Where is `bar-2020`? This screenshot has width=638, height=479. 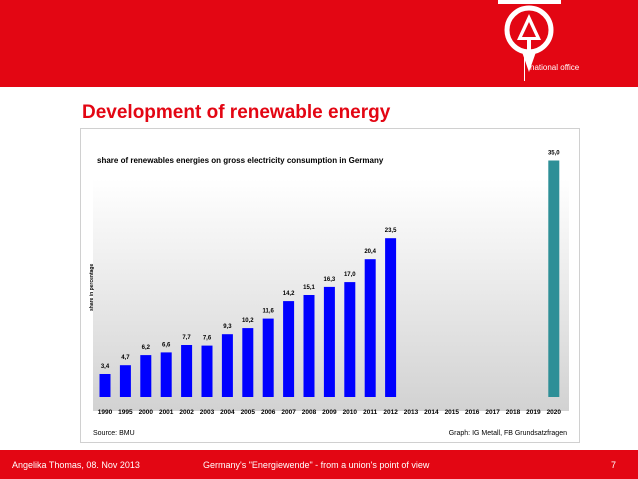 bar-2020 is located at coordinates (554, 278).